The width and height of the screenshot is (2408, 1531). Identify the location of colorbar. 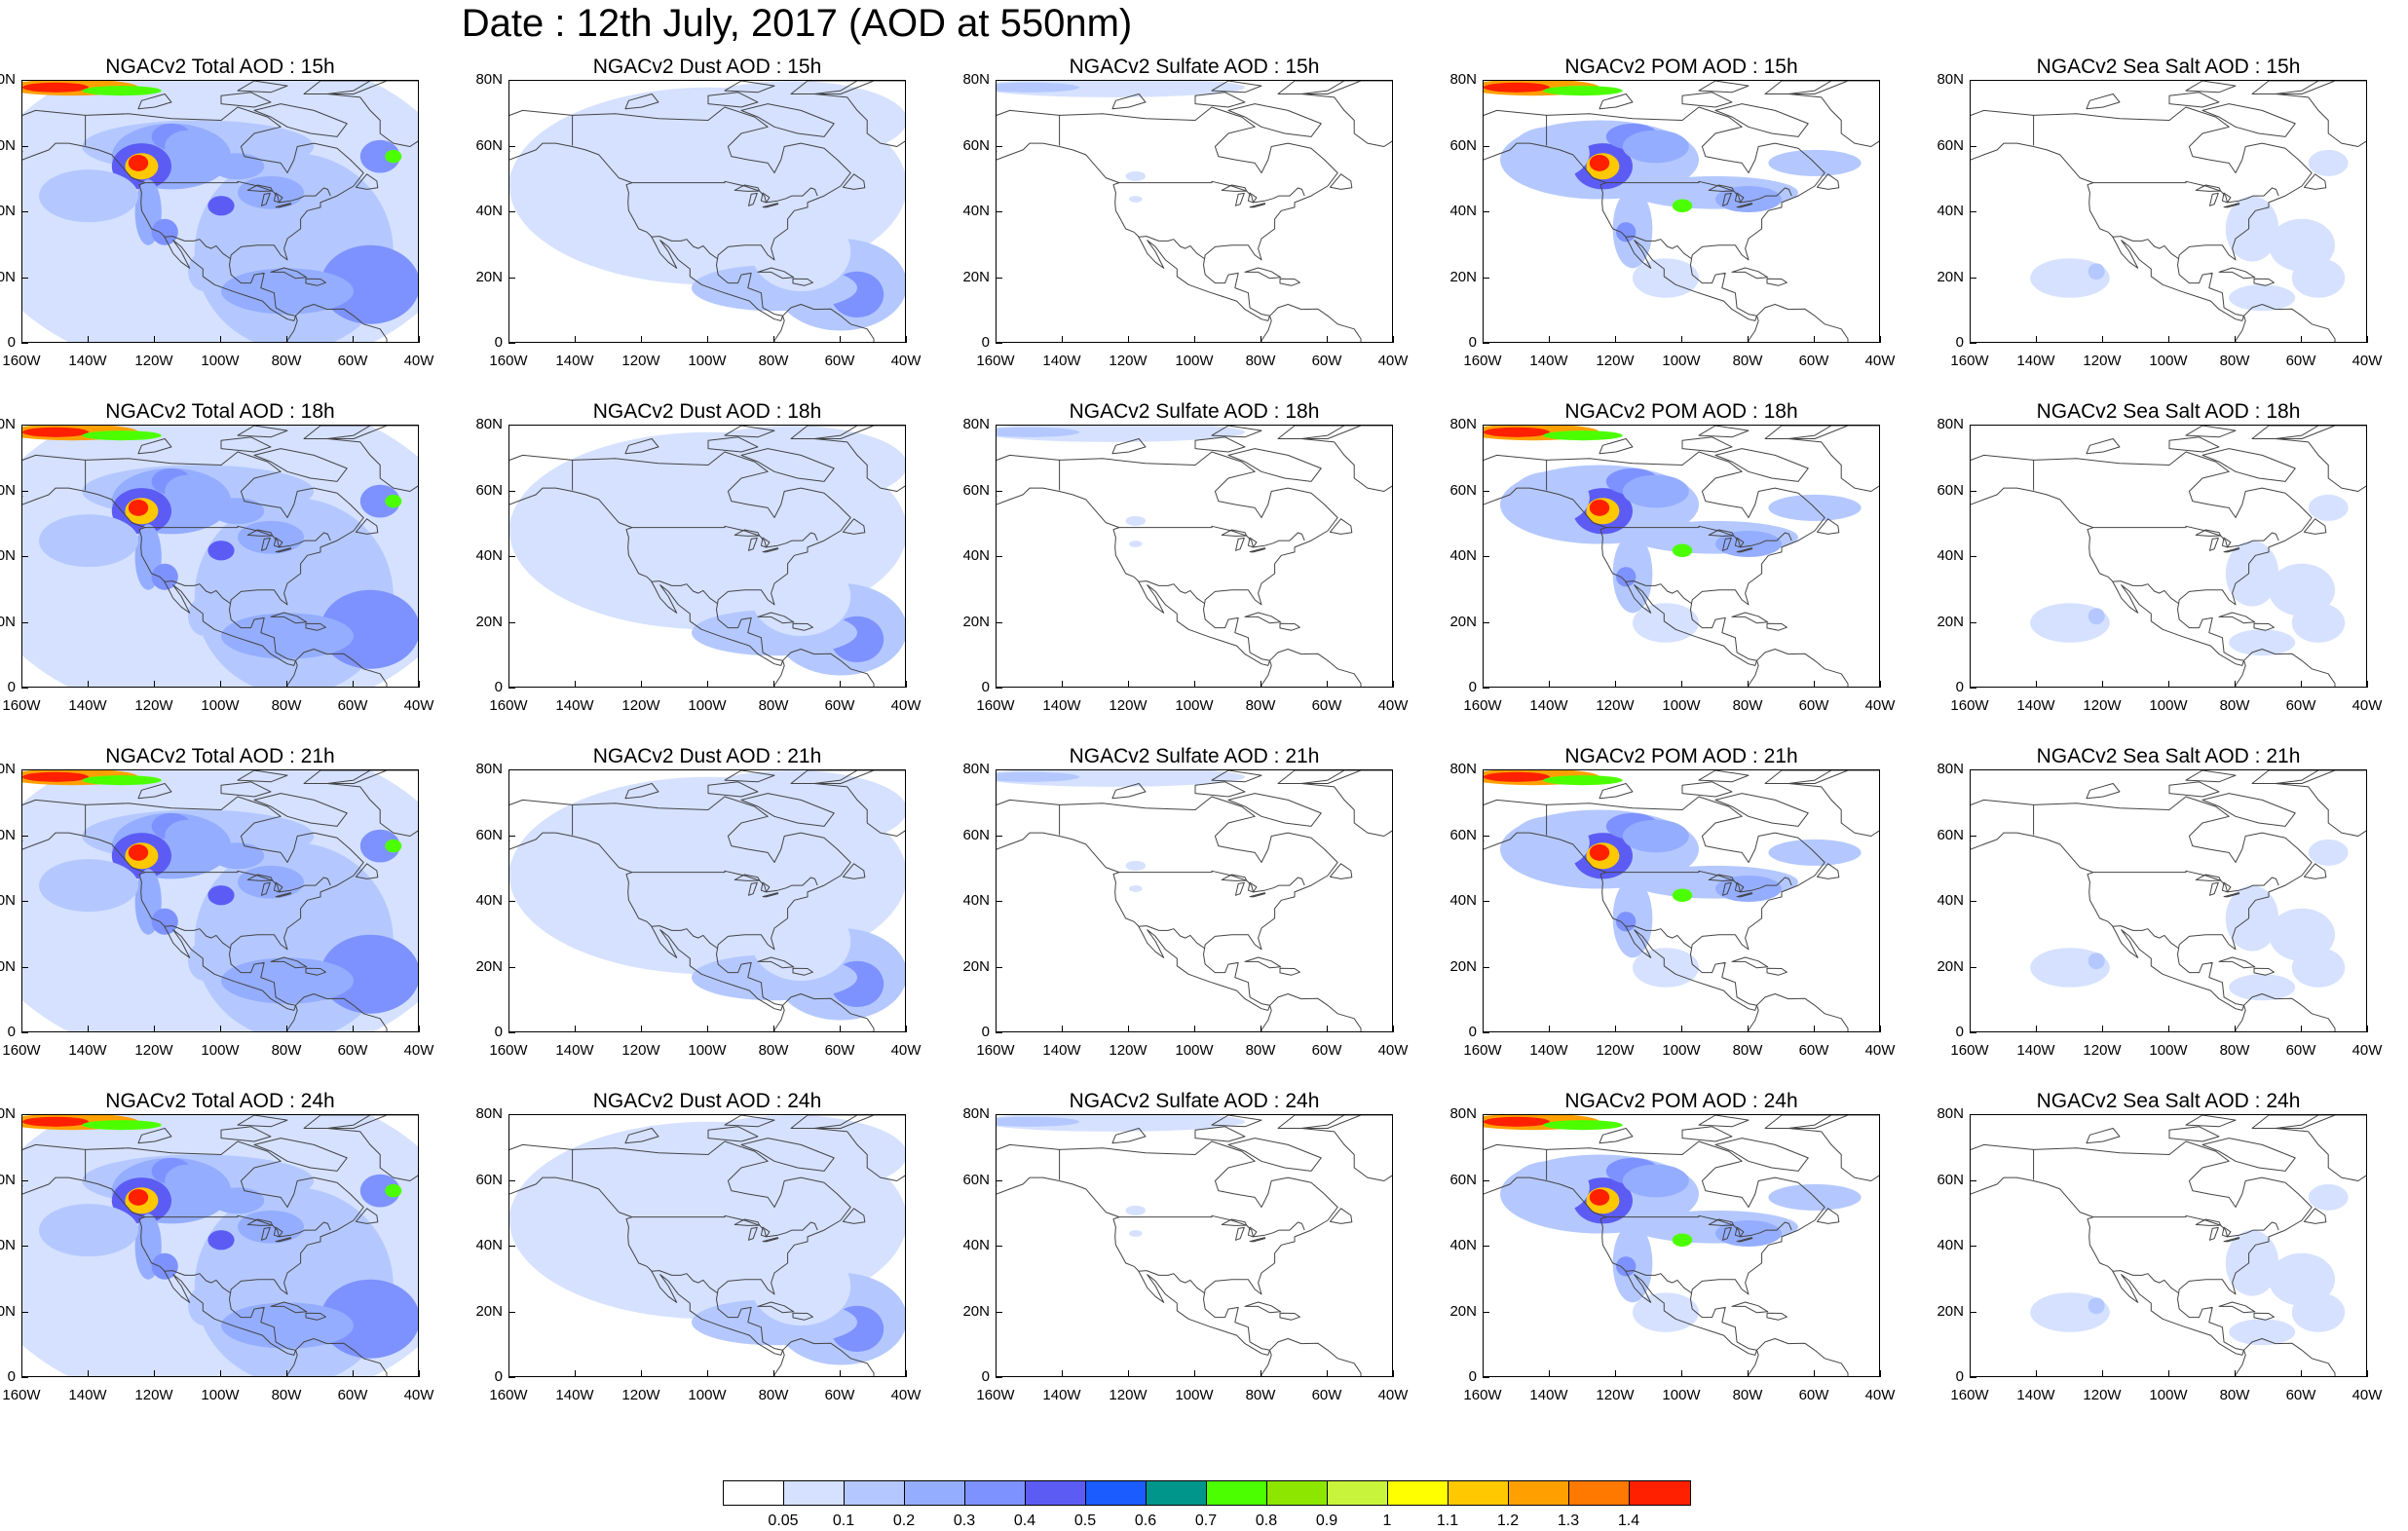
(1207, 1493).